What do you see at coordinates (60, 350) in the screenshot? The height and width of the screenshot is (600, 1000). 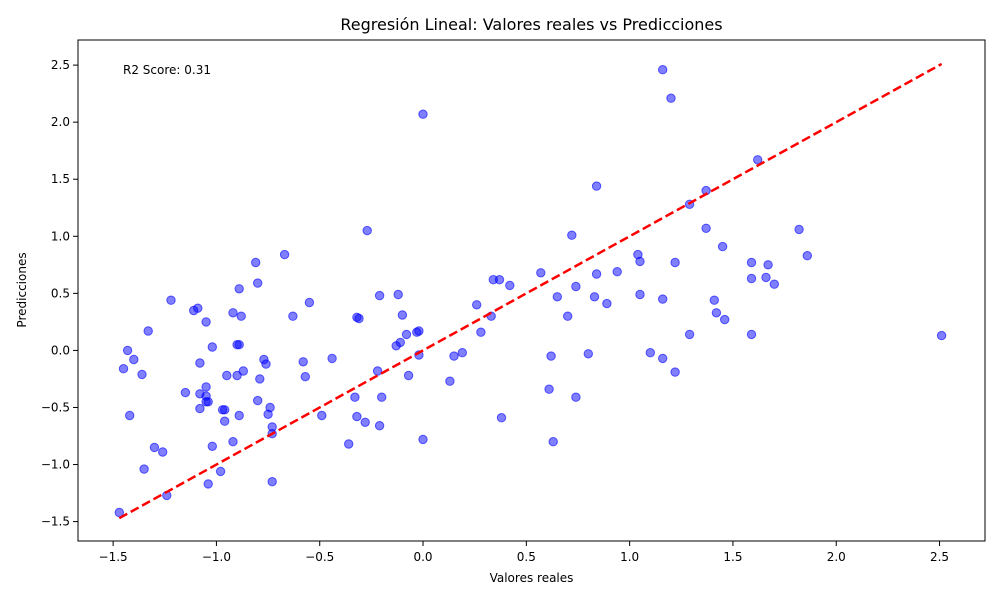 I see `y-tick-label: 0.0` at bounding box center [60, 350].